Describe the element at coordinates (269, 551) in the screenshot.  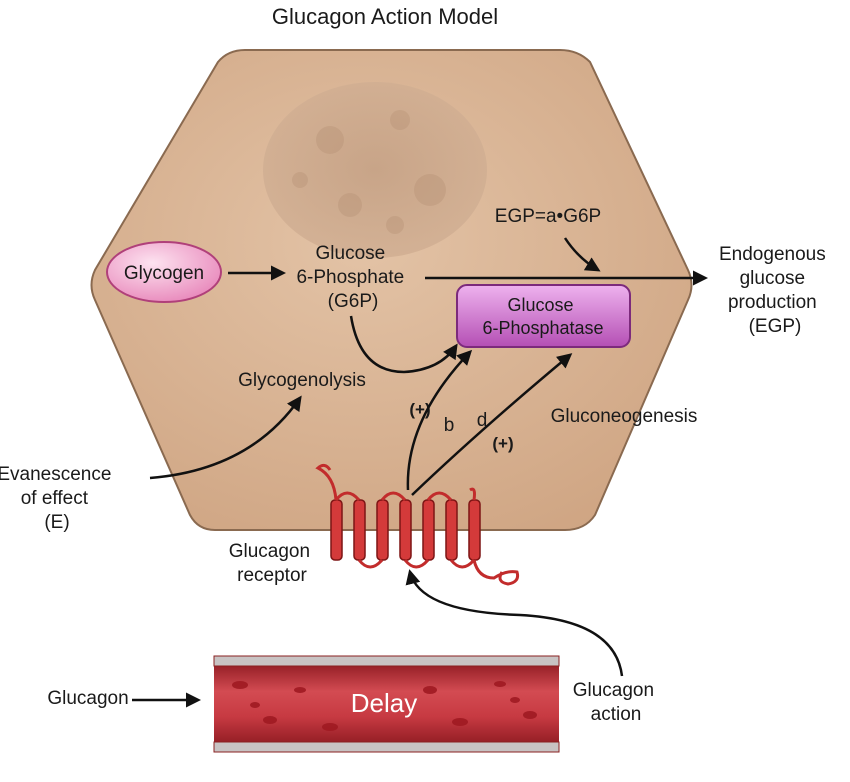
I see `receptor-line-1: Glucagon` at that location.